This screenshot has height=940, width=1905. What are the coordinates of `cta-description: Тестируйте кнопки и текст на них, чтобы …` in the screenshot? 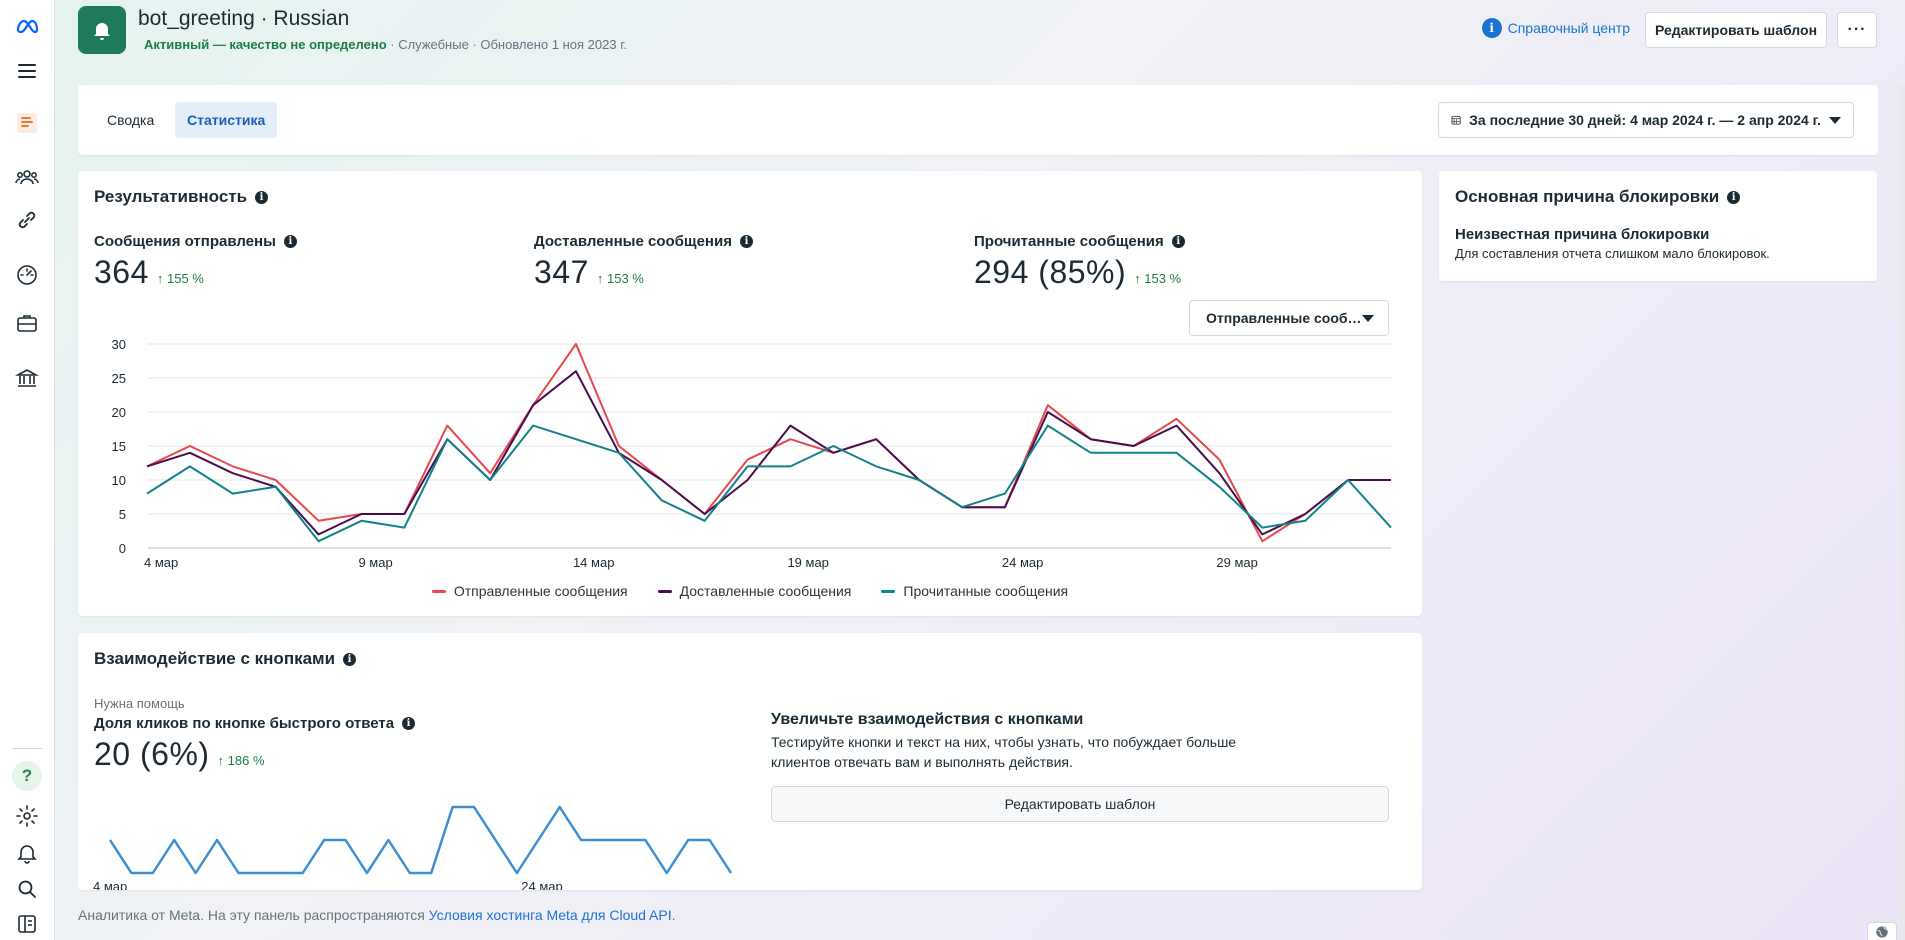 It's located at (1004, 752).